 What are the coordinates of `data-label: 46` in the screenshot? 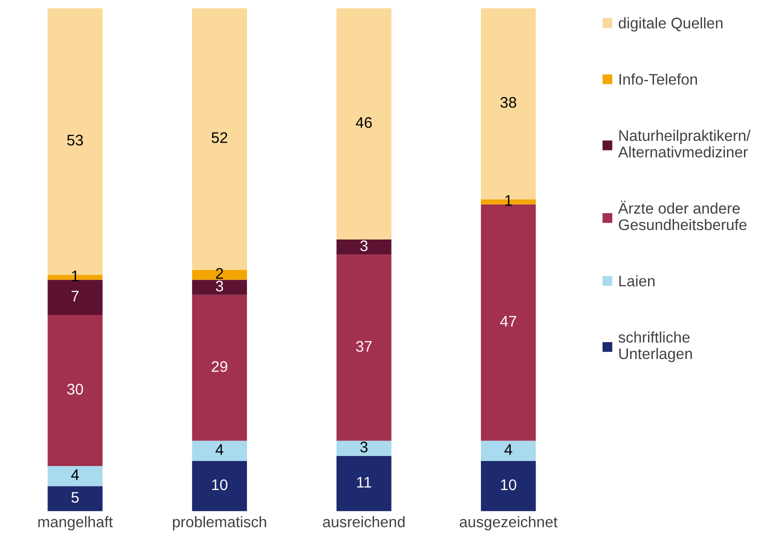 It's located at (364, 122).